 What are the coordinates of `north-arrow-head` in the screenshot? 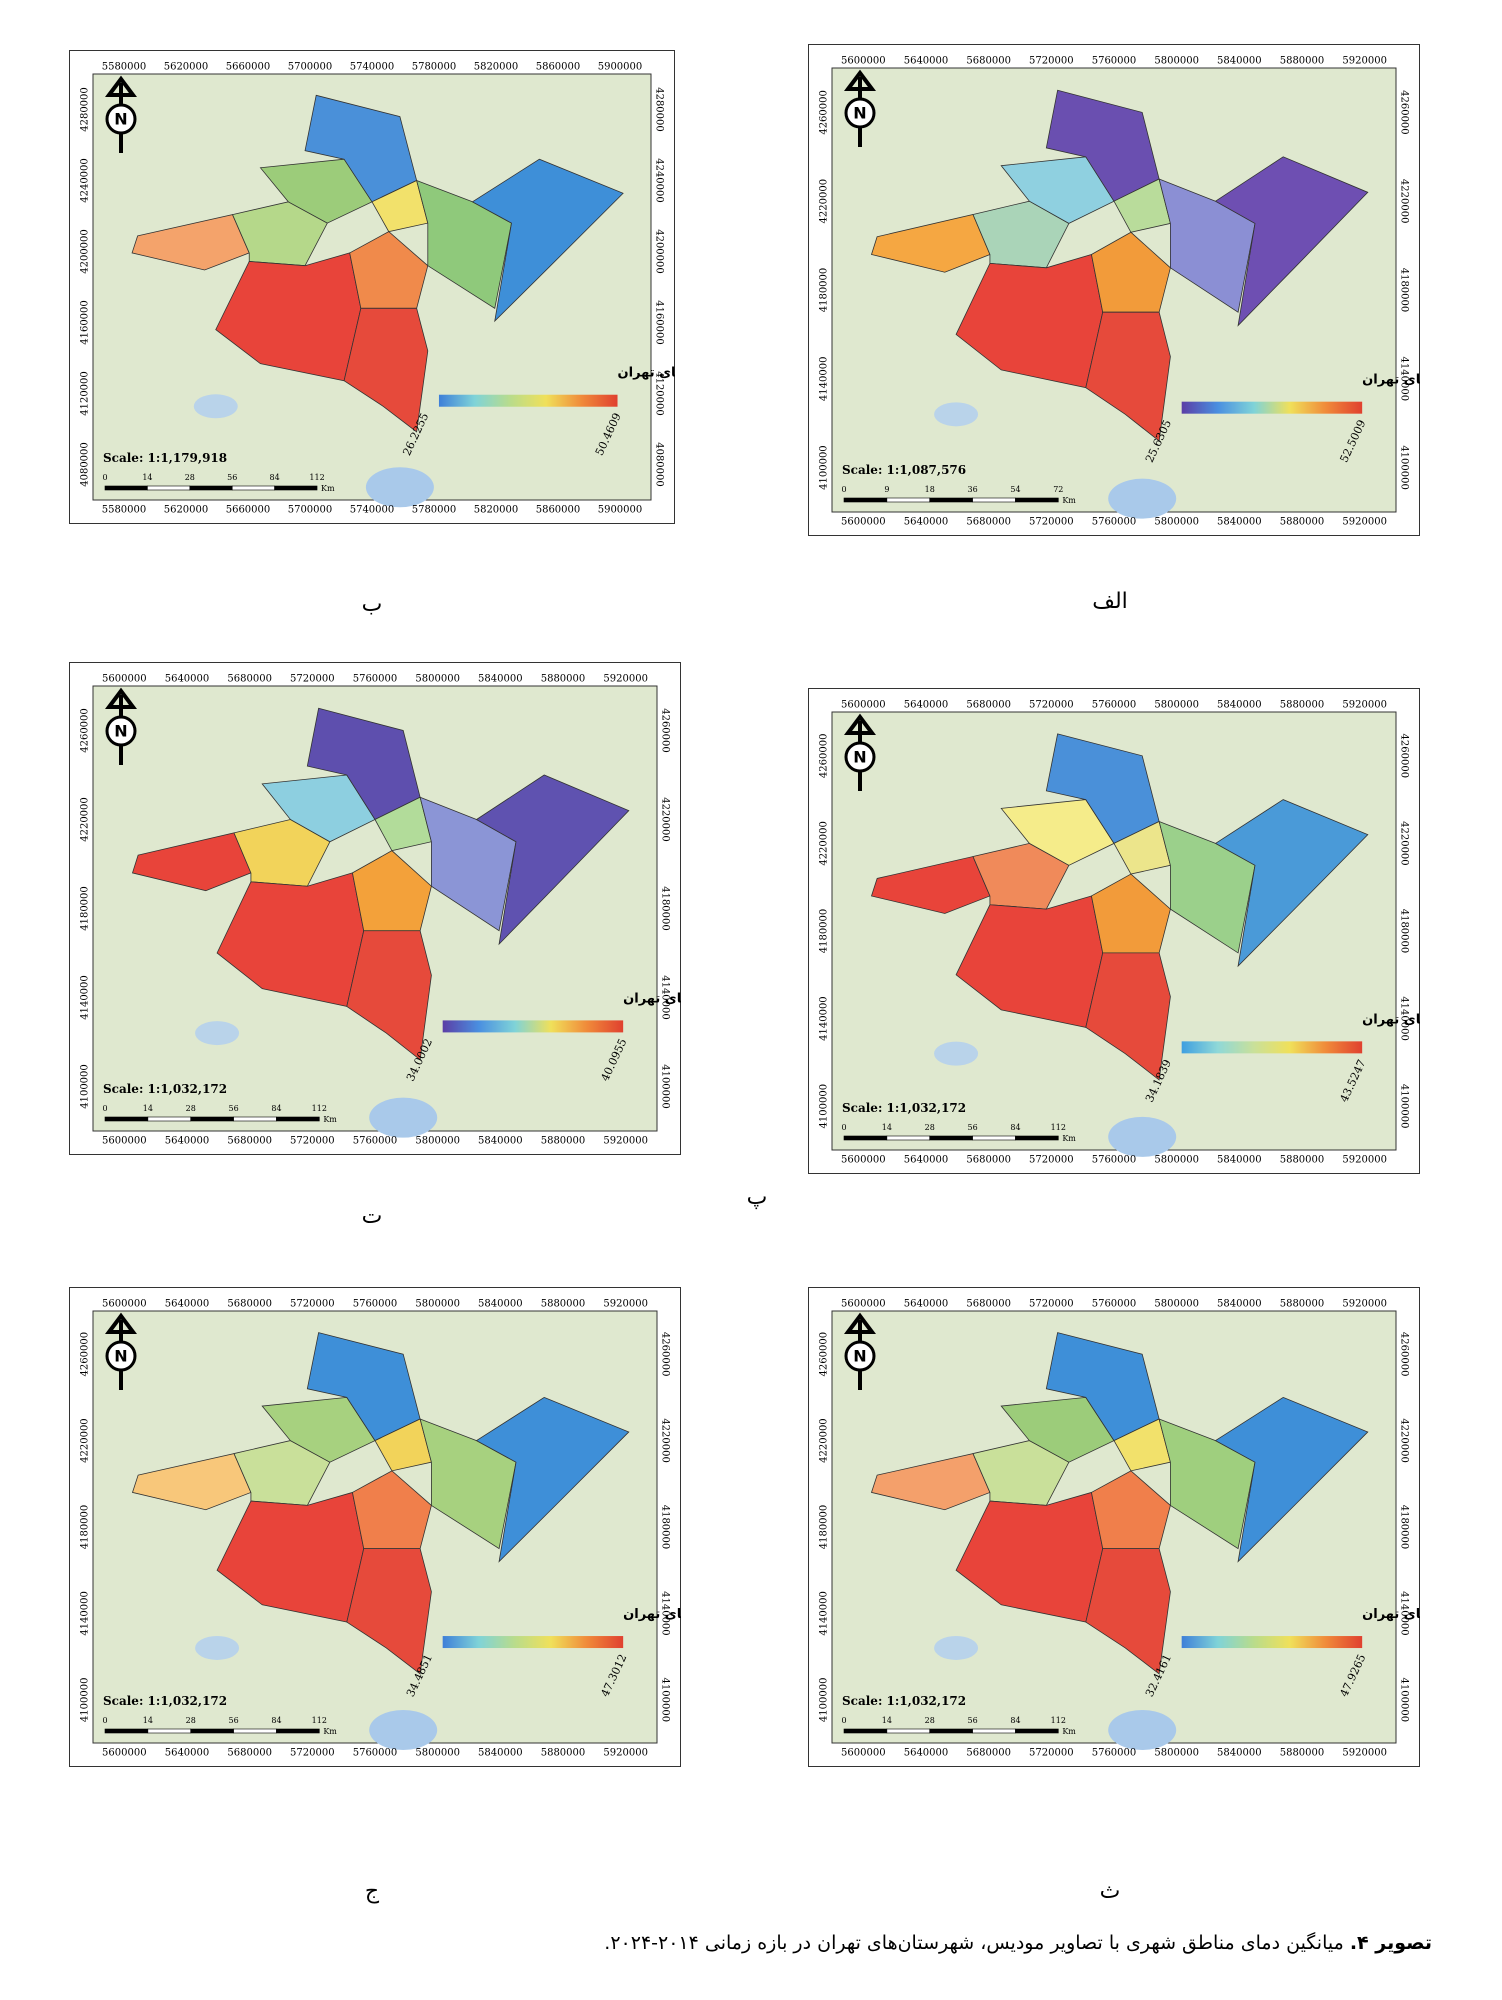 It's located at (121, 698).